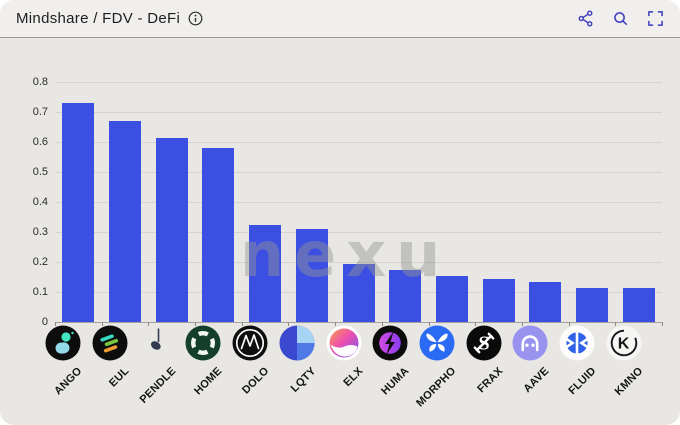  What do you see at coordinates (44, 322) in the screenshot?
I see `y-axis-label: 0` at bounding box center [44, 322].